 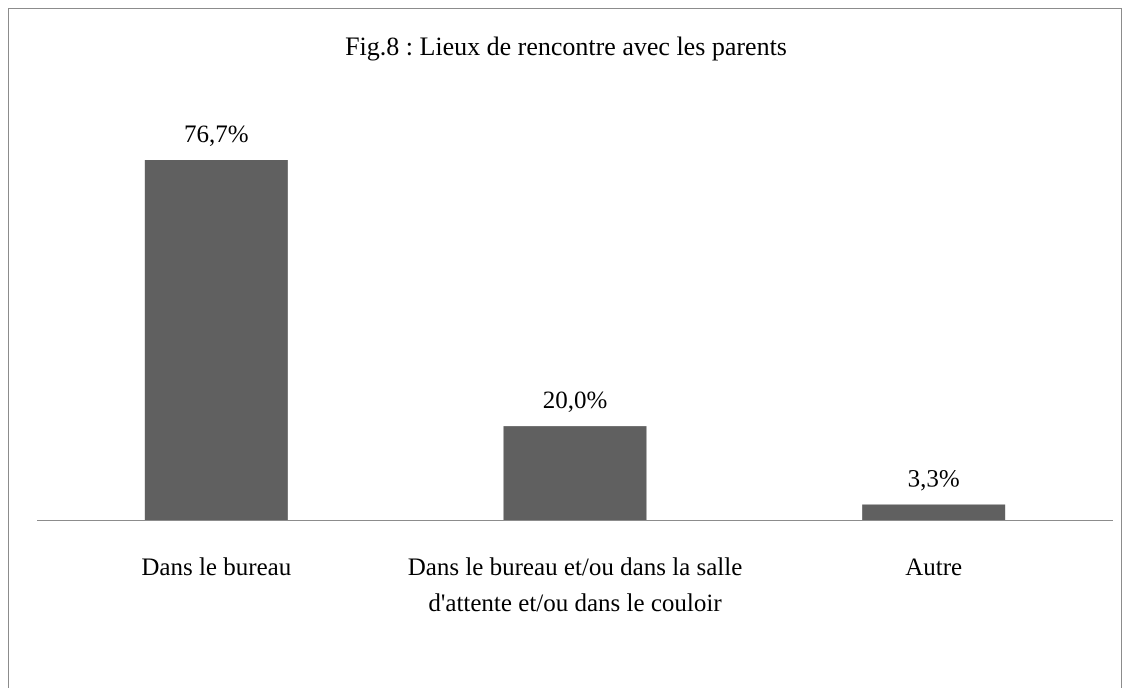 I want to click on x-tick-label: Autre, so click(x=934, y=567).